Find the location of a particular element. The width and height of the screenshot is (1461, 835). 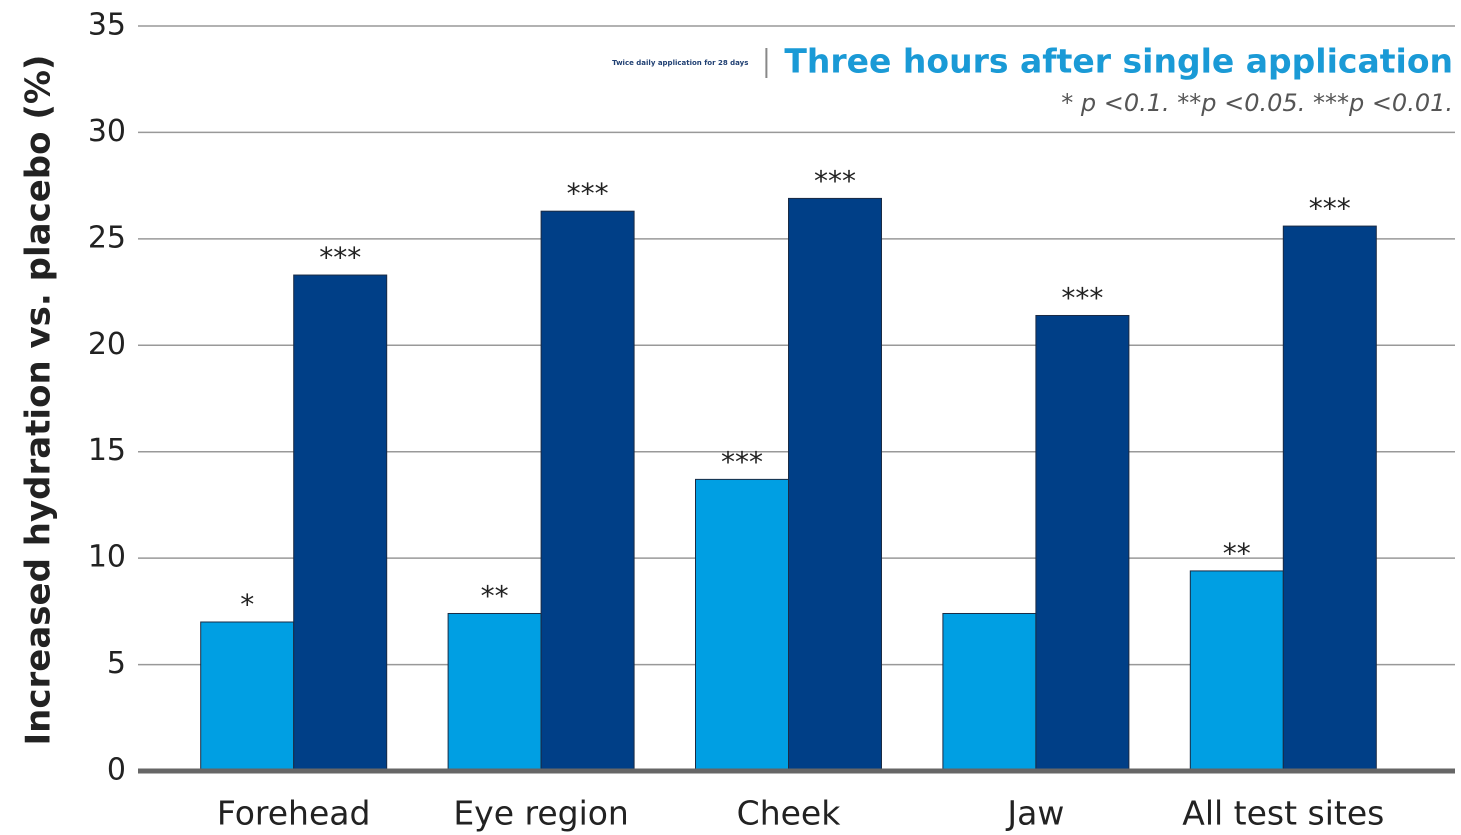

y-tick-label: 20 is located at coordinates (107, 344).